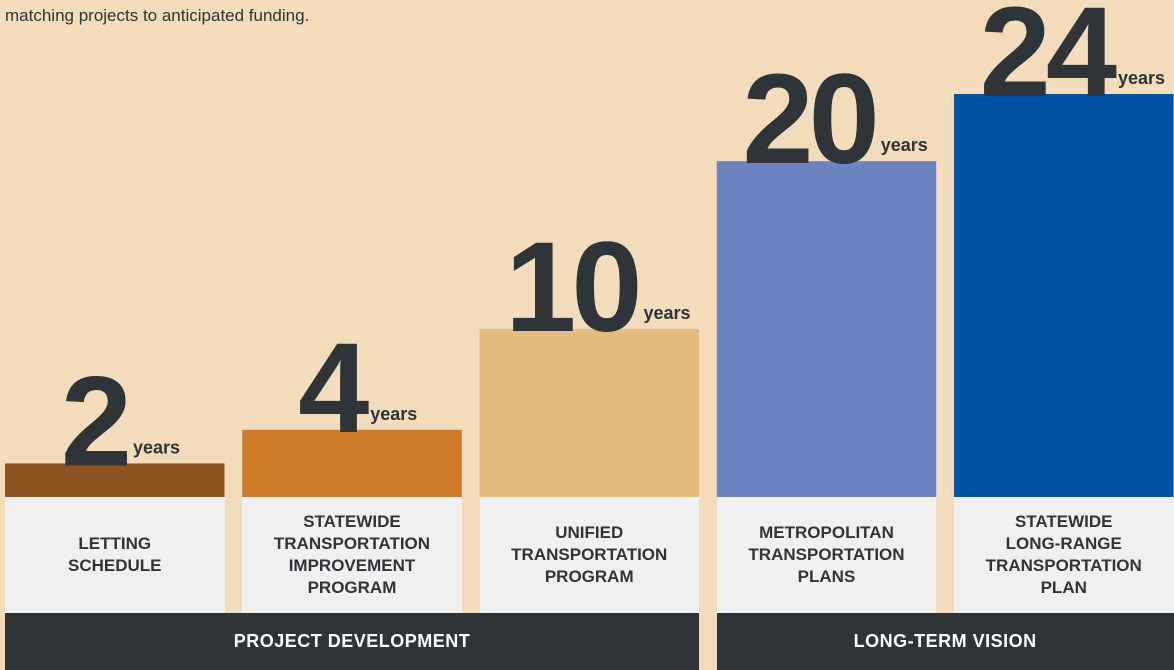 This screenshot has height=670, width=1174. I want to click on value-label: 20, so click(808, 119).